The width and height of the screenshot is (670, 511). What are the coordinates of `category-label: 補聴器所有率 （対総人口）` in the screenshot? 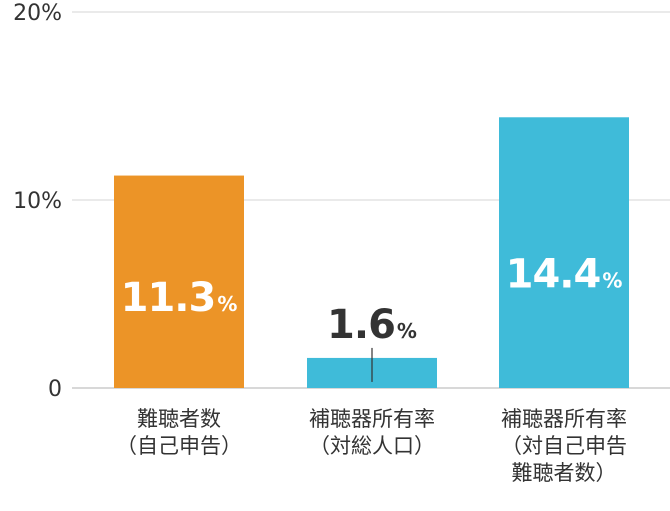 It's located at (372, 432).